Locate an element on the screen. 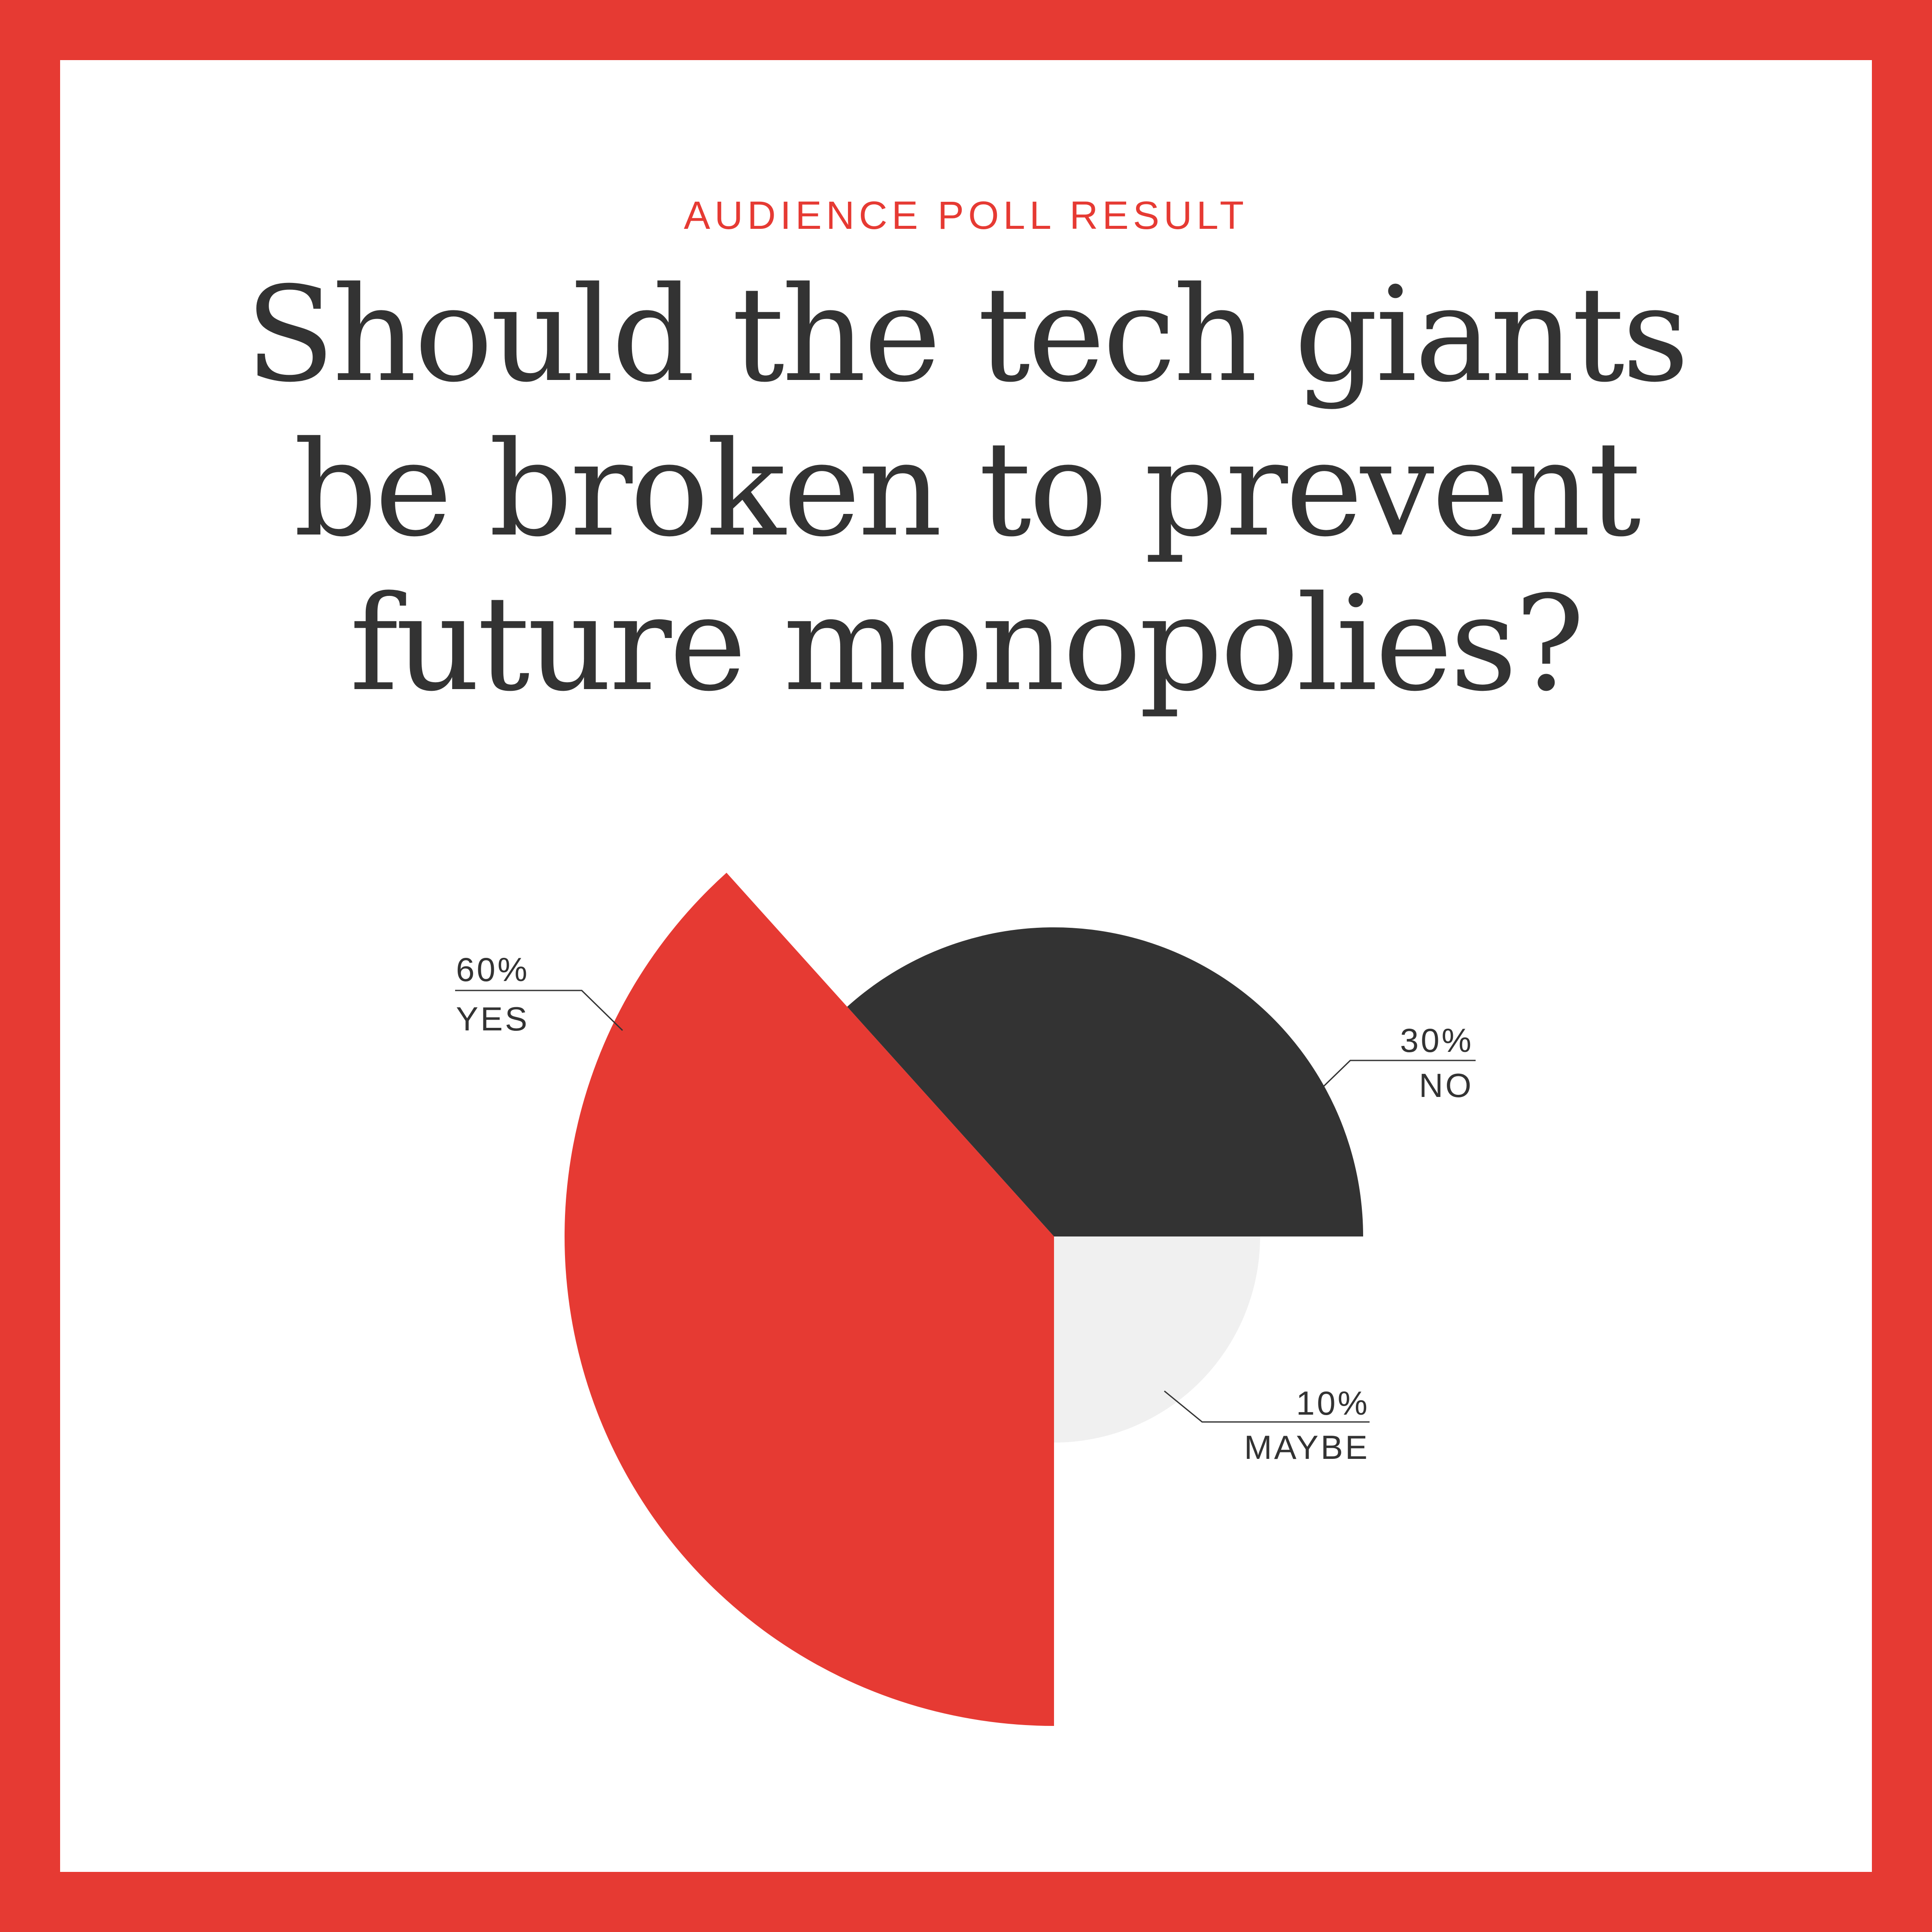 The image size is (1932, 1932). category-label-no: NO is located at coordinates (1446, 1085).